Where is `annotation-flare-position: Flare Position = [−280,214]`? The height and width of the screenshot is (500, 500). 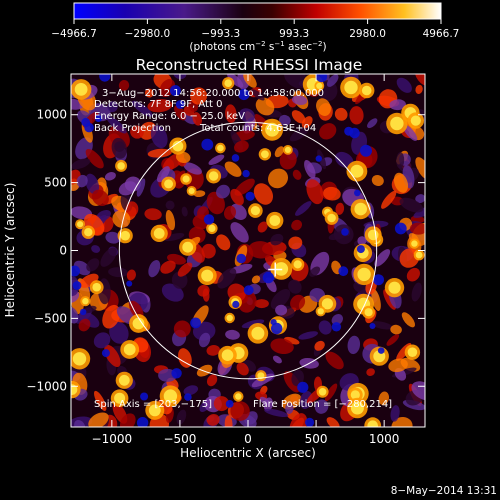 annotation-flare-position: Flare Position = [−280,214] is located at coordinates (322, 404).